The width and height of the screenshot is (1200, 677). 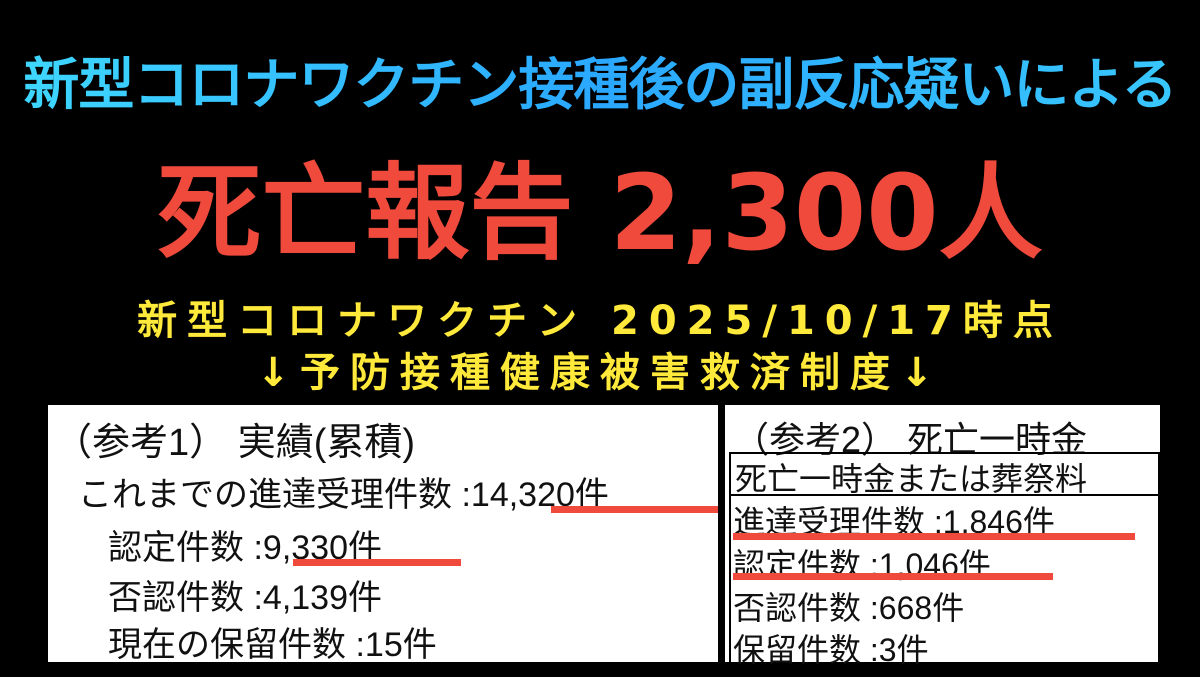 What do you see at coordinates (245, 598) in the screenshot?
I see `reference1-row: 否認件数 :4,139件` at bounding box center [245, 598].